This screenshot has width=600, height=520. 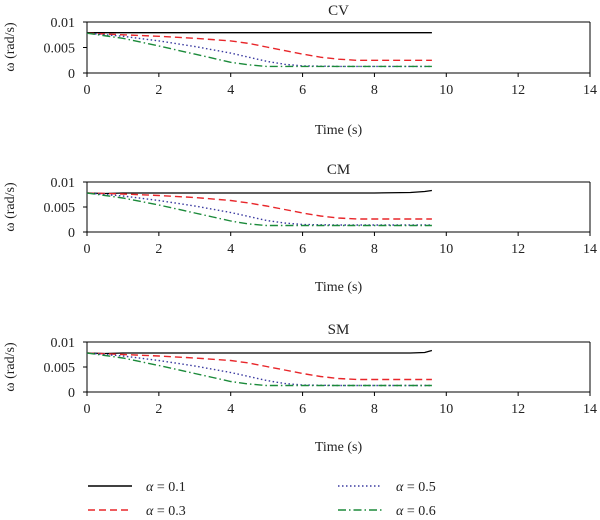 What do you see at coordinates (339, 330) in the screenshot?
I see `chart-title: SM` at bounding box center [339, 330].